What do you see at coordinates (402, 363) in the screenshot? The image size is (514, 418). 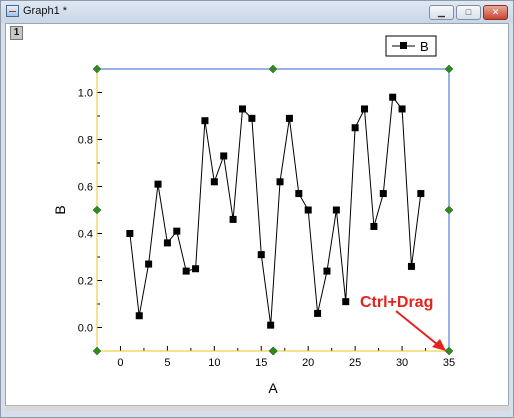 I see `x-tick-label: 30` at bounding box center [402, 363].